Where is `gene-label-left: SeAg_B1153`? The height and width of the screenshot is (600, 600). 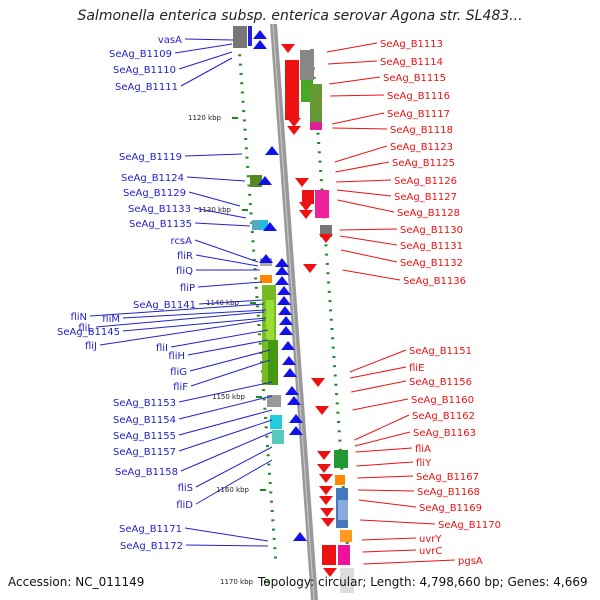 gene-label-left: SeAg_B1153 is located at coordinates (144, 403).